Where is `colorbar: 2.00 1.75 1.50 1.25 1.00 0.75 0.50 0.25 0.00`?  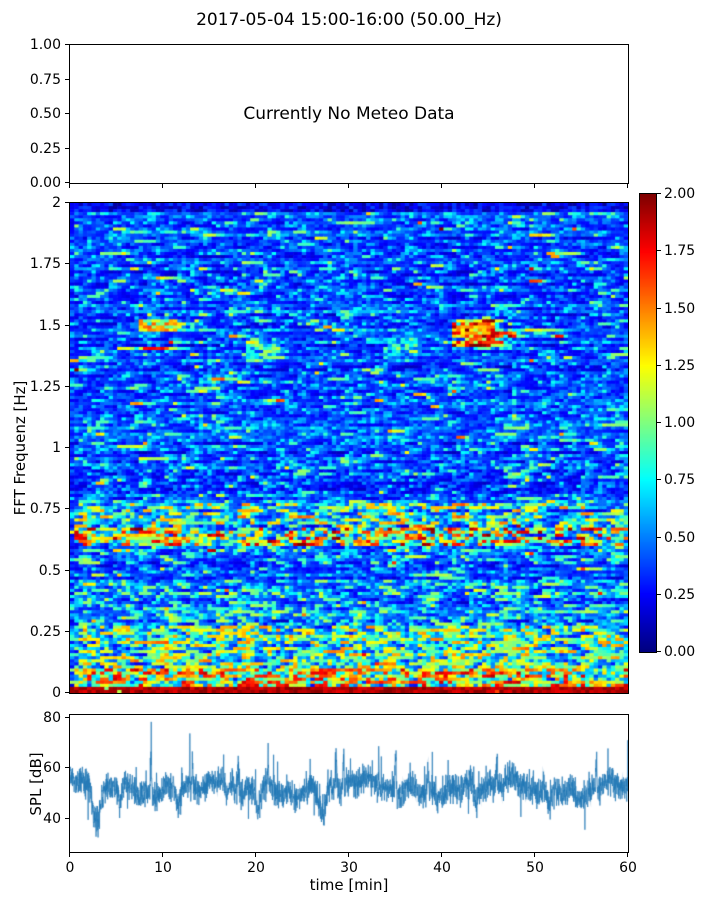
colorbar: 2.00 1.75 1.50 1.25 1.00 0.75 0.50 0.25 0.00 is located at coordinates (667, 423).